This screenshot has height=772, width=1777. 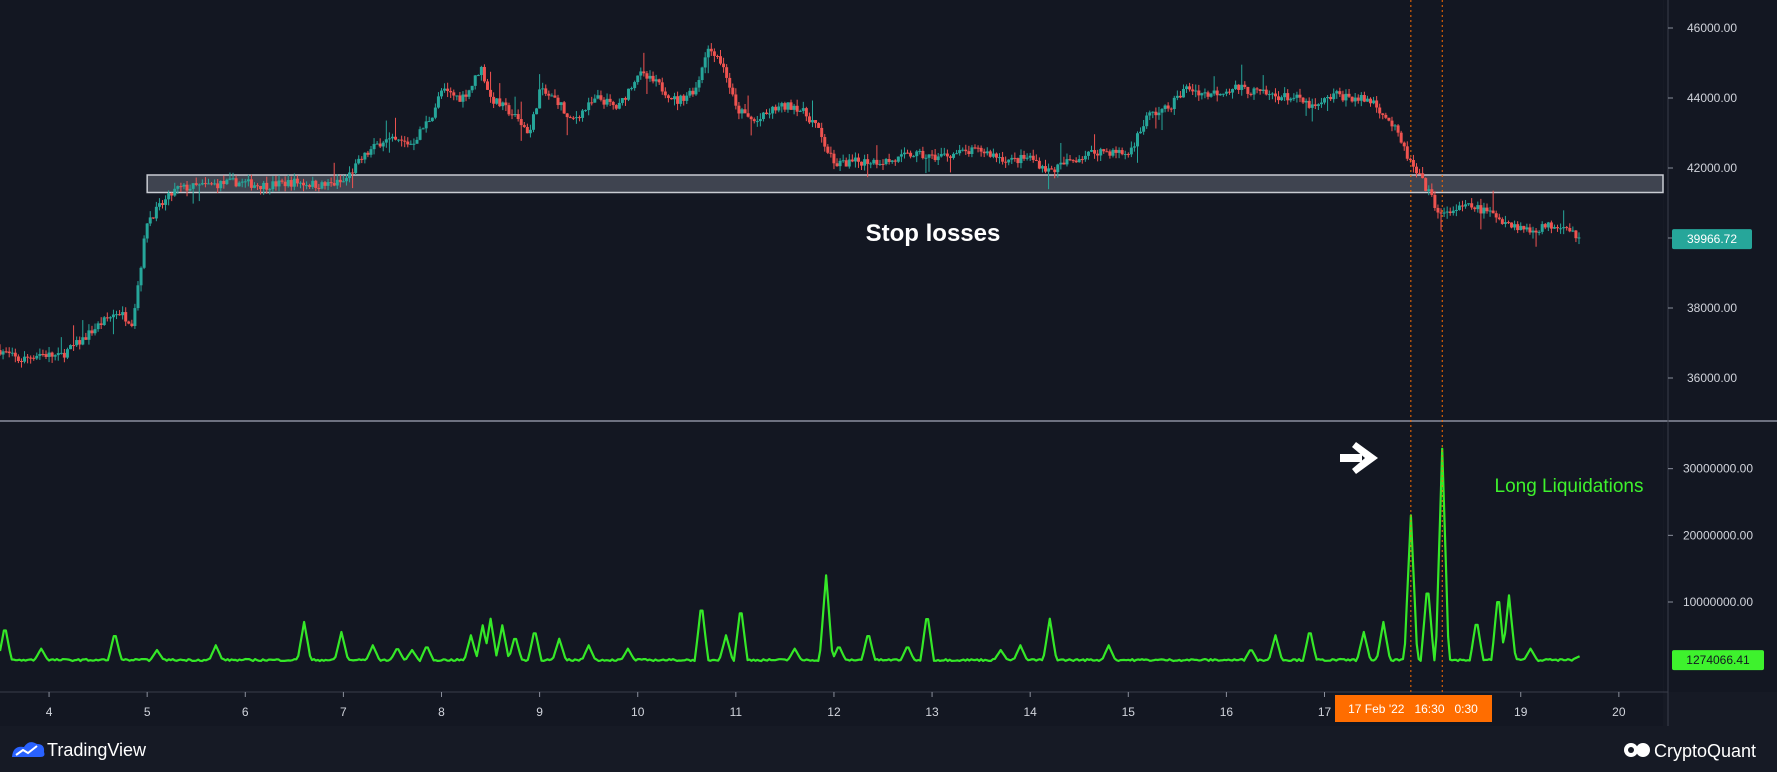 What do you see at coordinates (1712, 308) in the screenshot?
I see `price-tick-label: 38000.00` at bounding box center [1712, 308].